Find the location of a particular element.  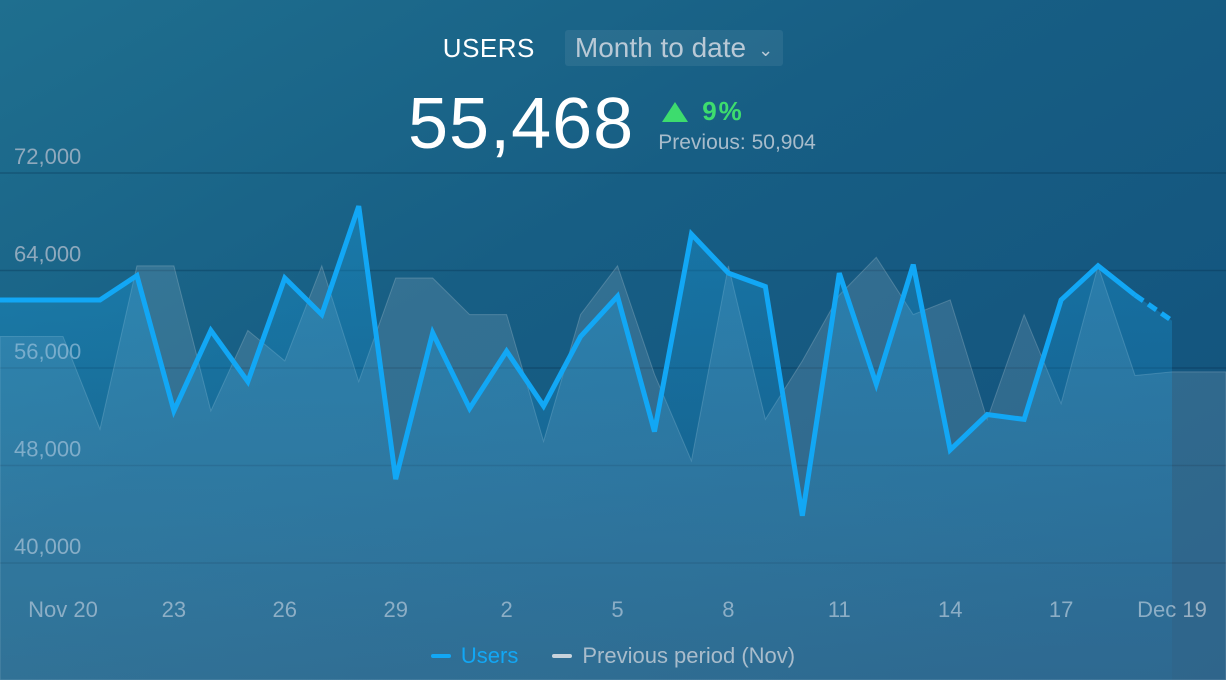

legend-item-previous: Previous period (Nov) is located at coordinates (673, 656).